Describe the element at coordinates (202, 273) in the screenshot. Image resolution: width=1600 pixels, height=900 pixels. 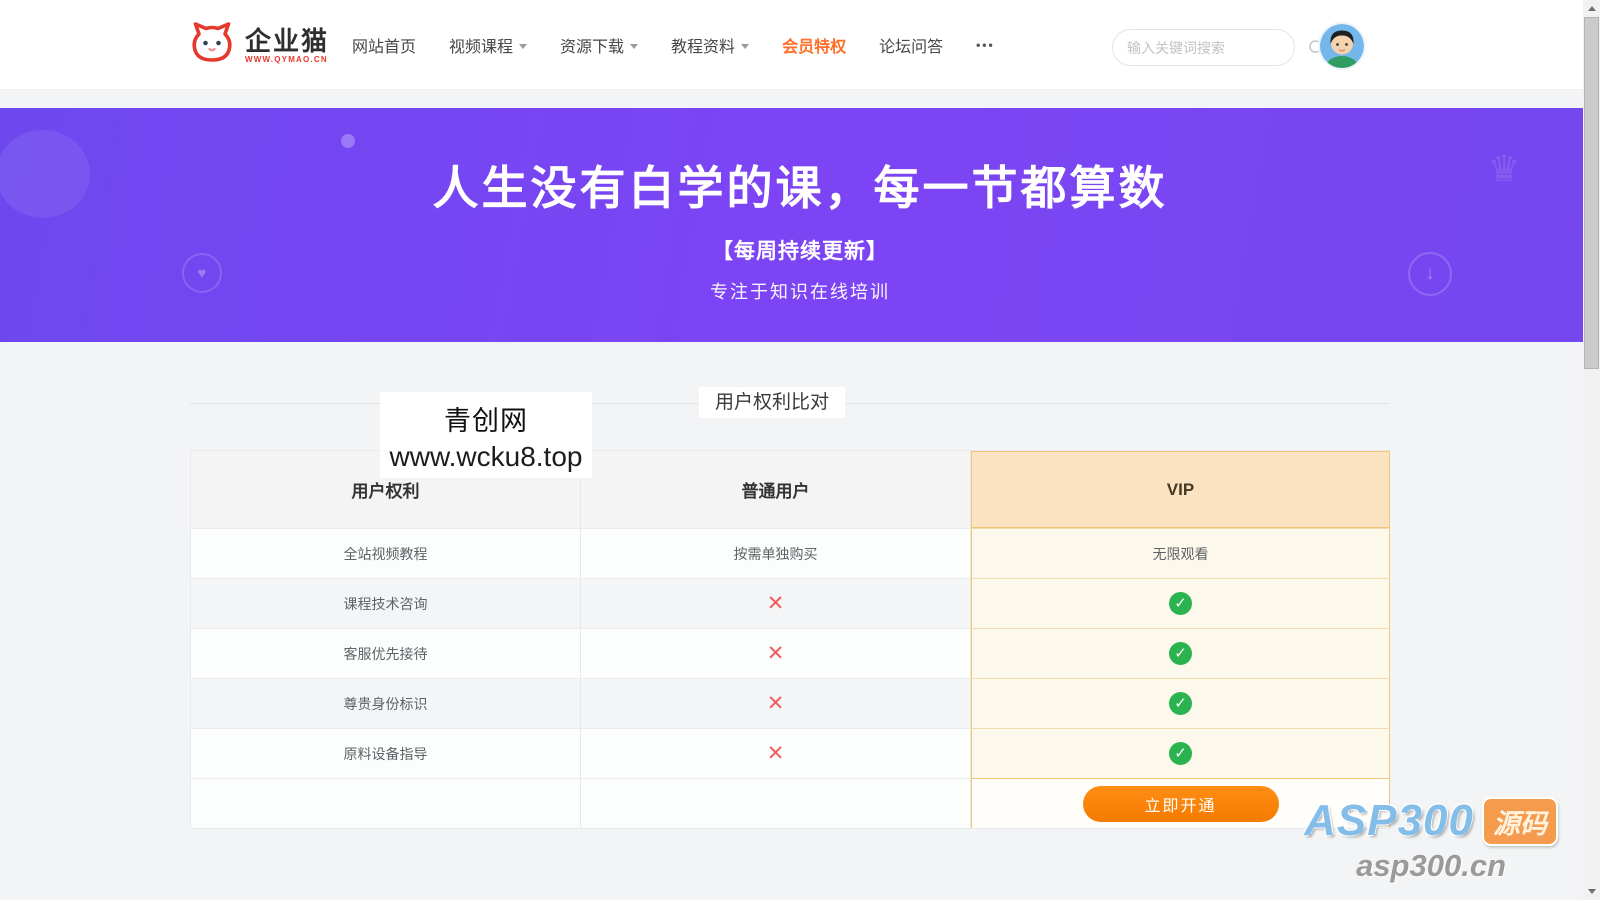
I see `heart-icon: ♥` at that location.